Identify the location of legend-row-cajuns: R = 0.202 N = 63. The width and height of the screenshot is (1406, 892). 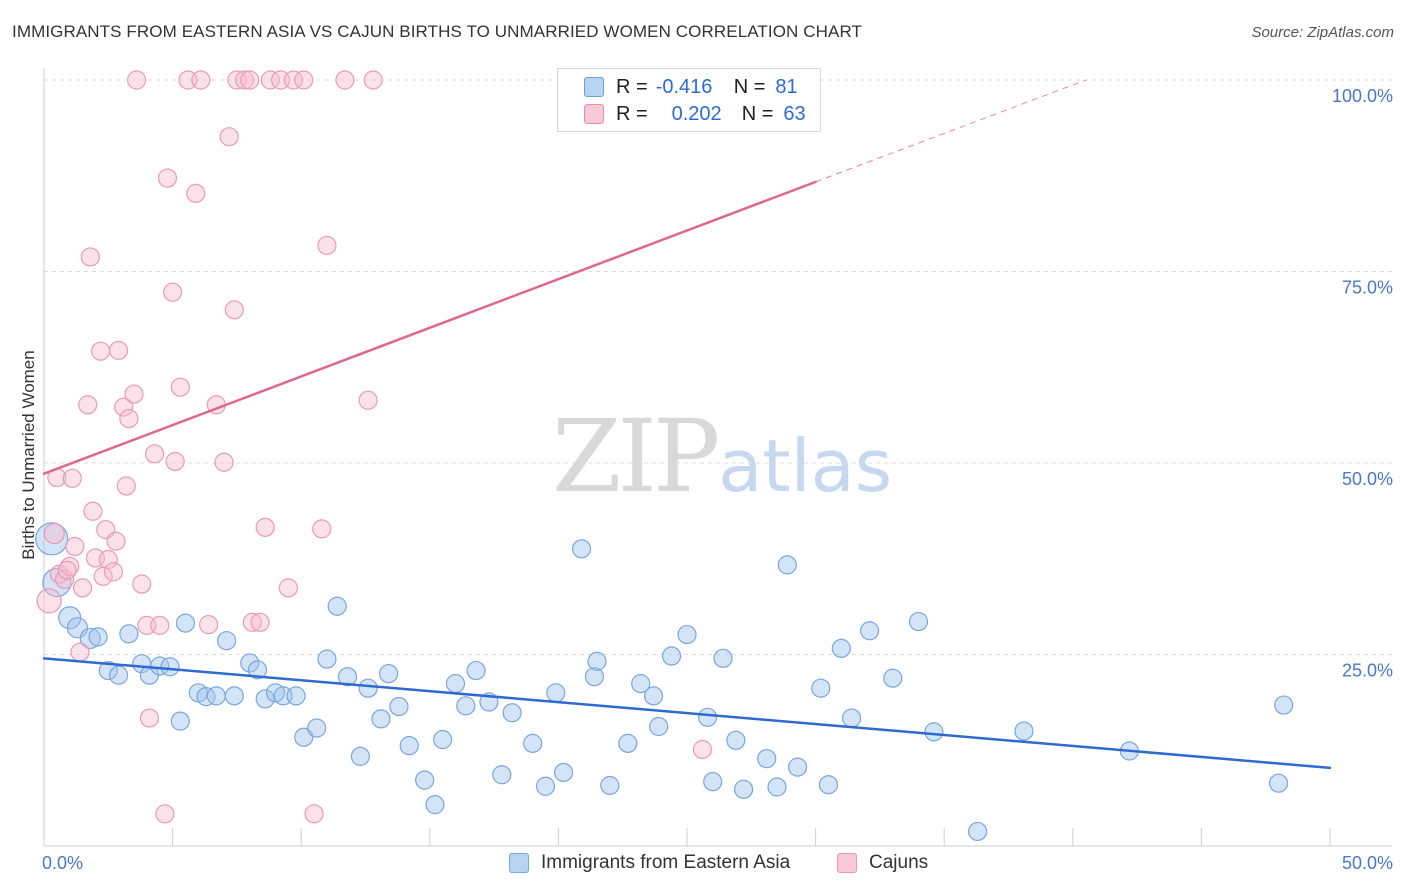
(695, 114).